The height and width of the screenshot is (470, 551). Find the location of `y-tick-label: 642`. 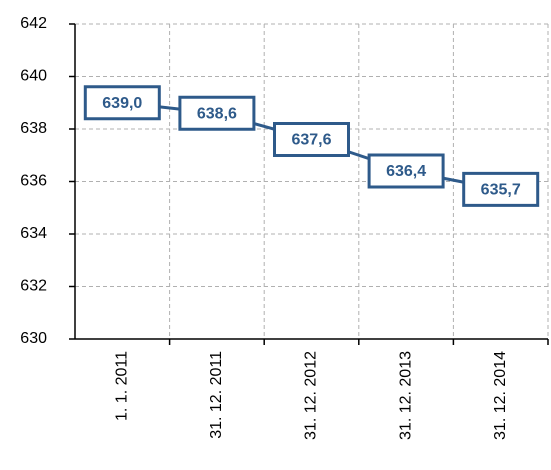

y-tick-label: 642 is located at coordinates (33, 23).